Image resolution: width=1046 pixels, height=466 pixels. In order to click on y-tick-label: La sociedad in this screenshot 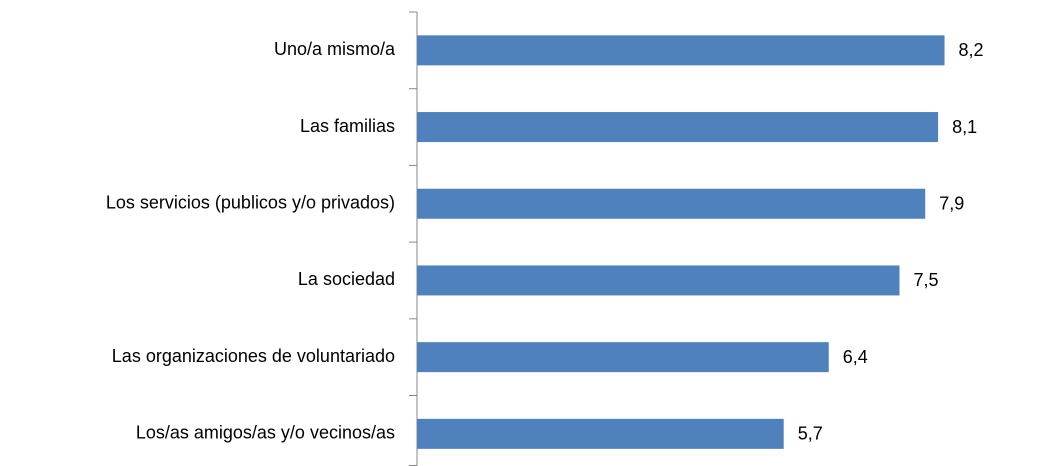, I will do `click(346, 279)`.